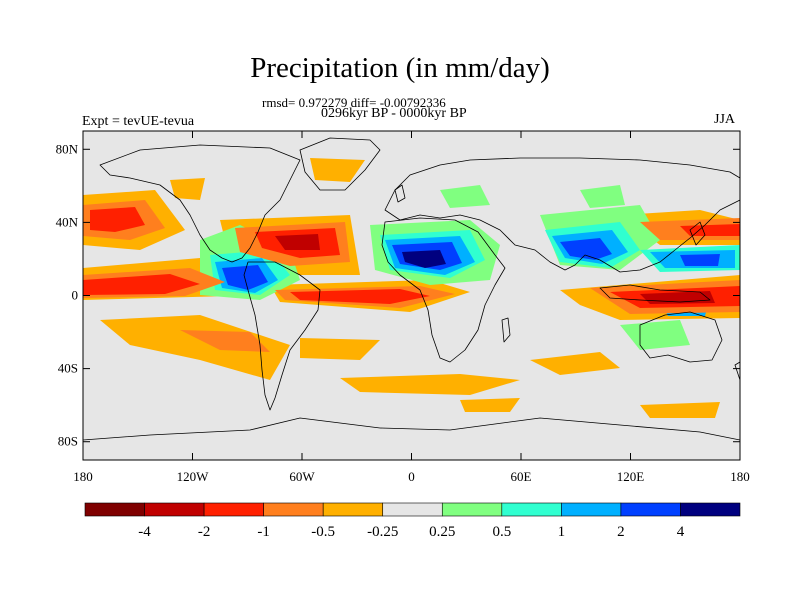  Describe the element at coordinates (681, 532) in the screenshot. I see `colorbar-label: 4` at that location.